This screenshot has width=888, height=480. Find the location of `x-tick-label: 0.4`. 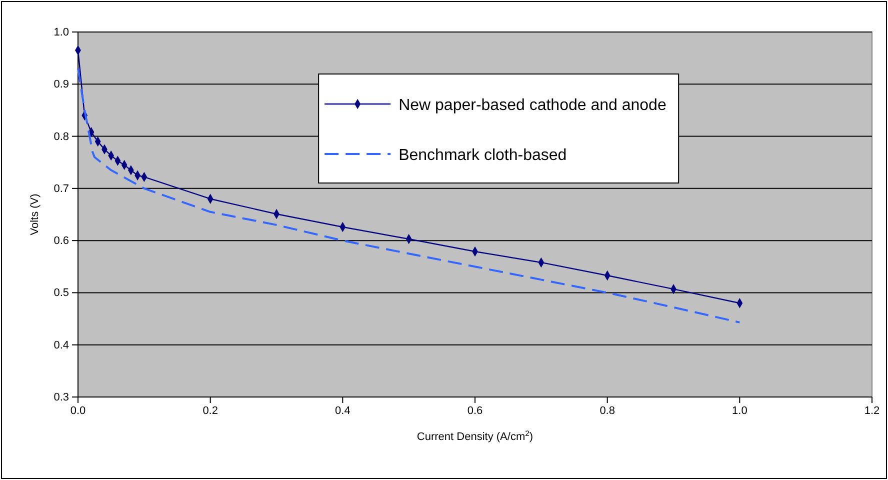

x-tick-label: 0.4 is located at coordinates (342, 410).